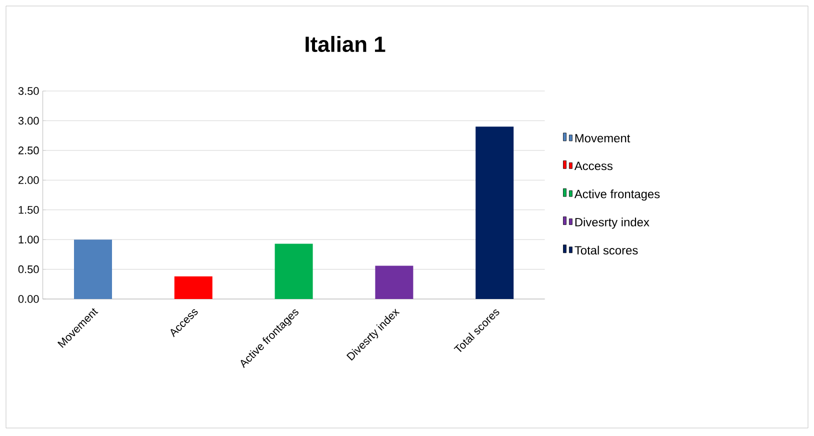  What do you see at coordinates (602, 138) in the screenshot?
I see `legend-label: Movement` at bounding box center [602, 138].